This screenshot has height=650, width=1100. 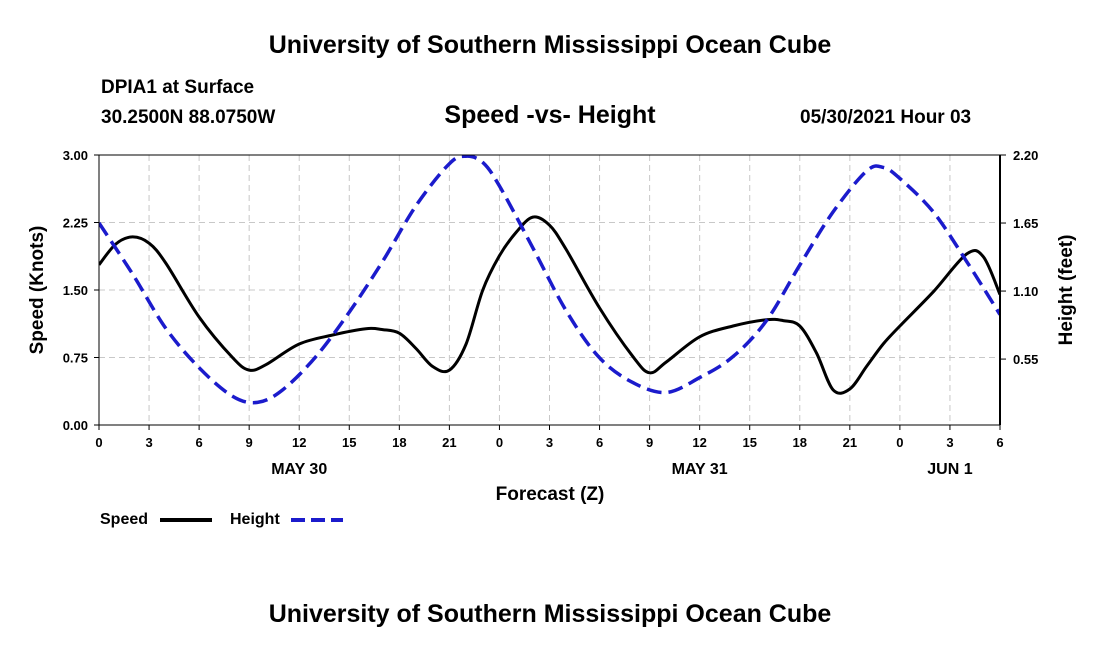 I want to click on date-label: MAY 30, so click(x=299, y=469).